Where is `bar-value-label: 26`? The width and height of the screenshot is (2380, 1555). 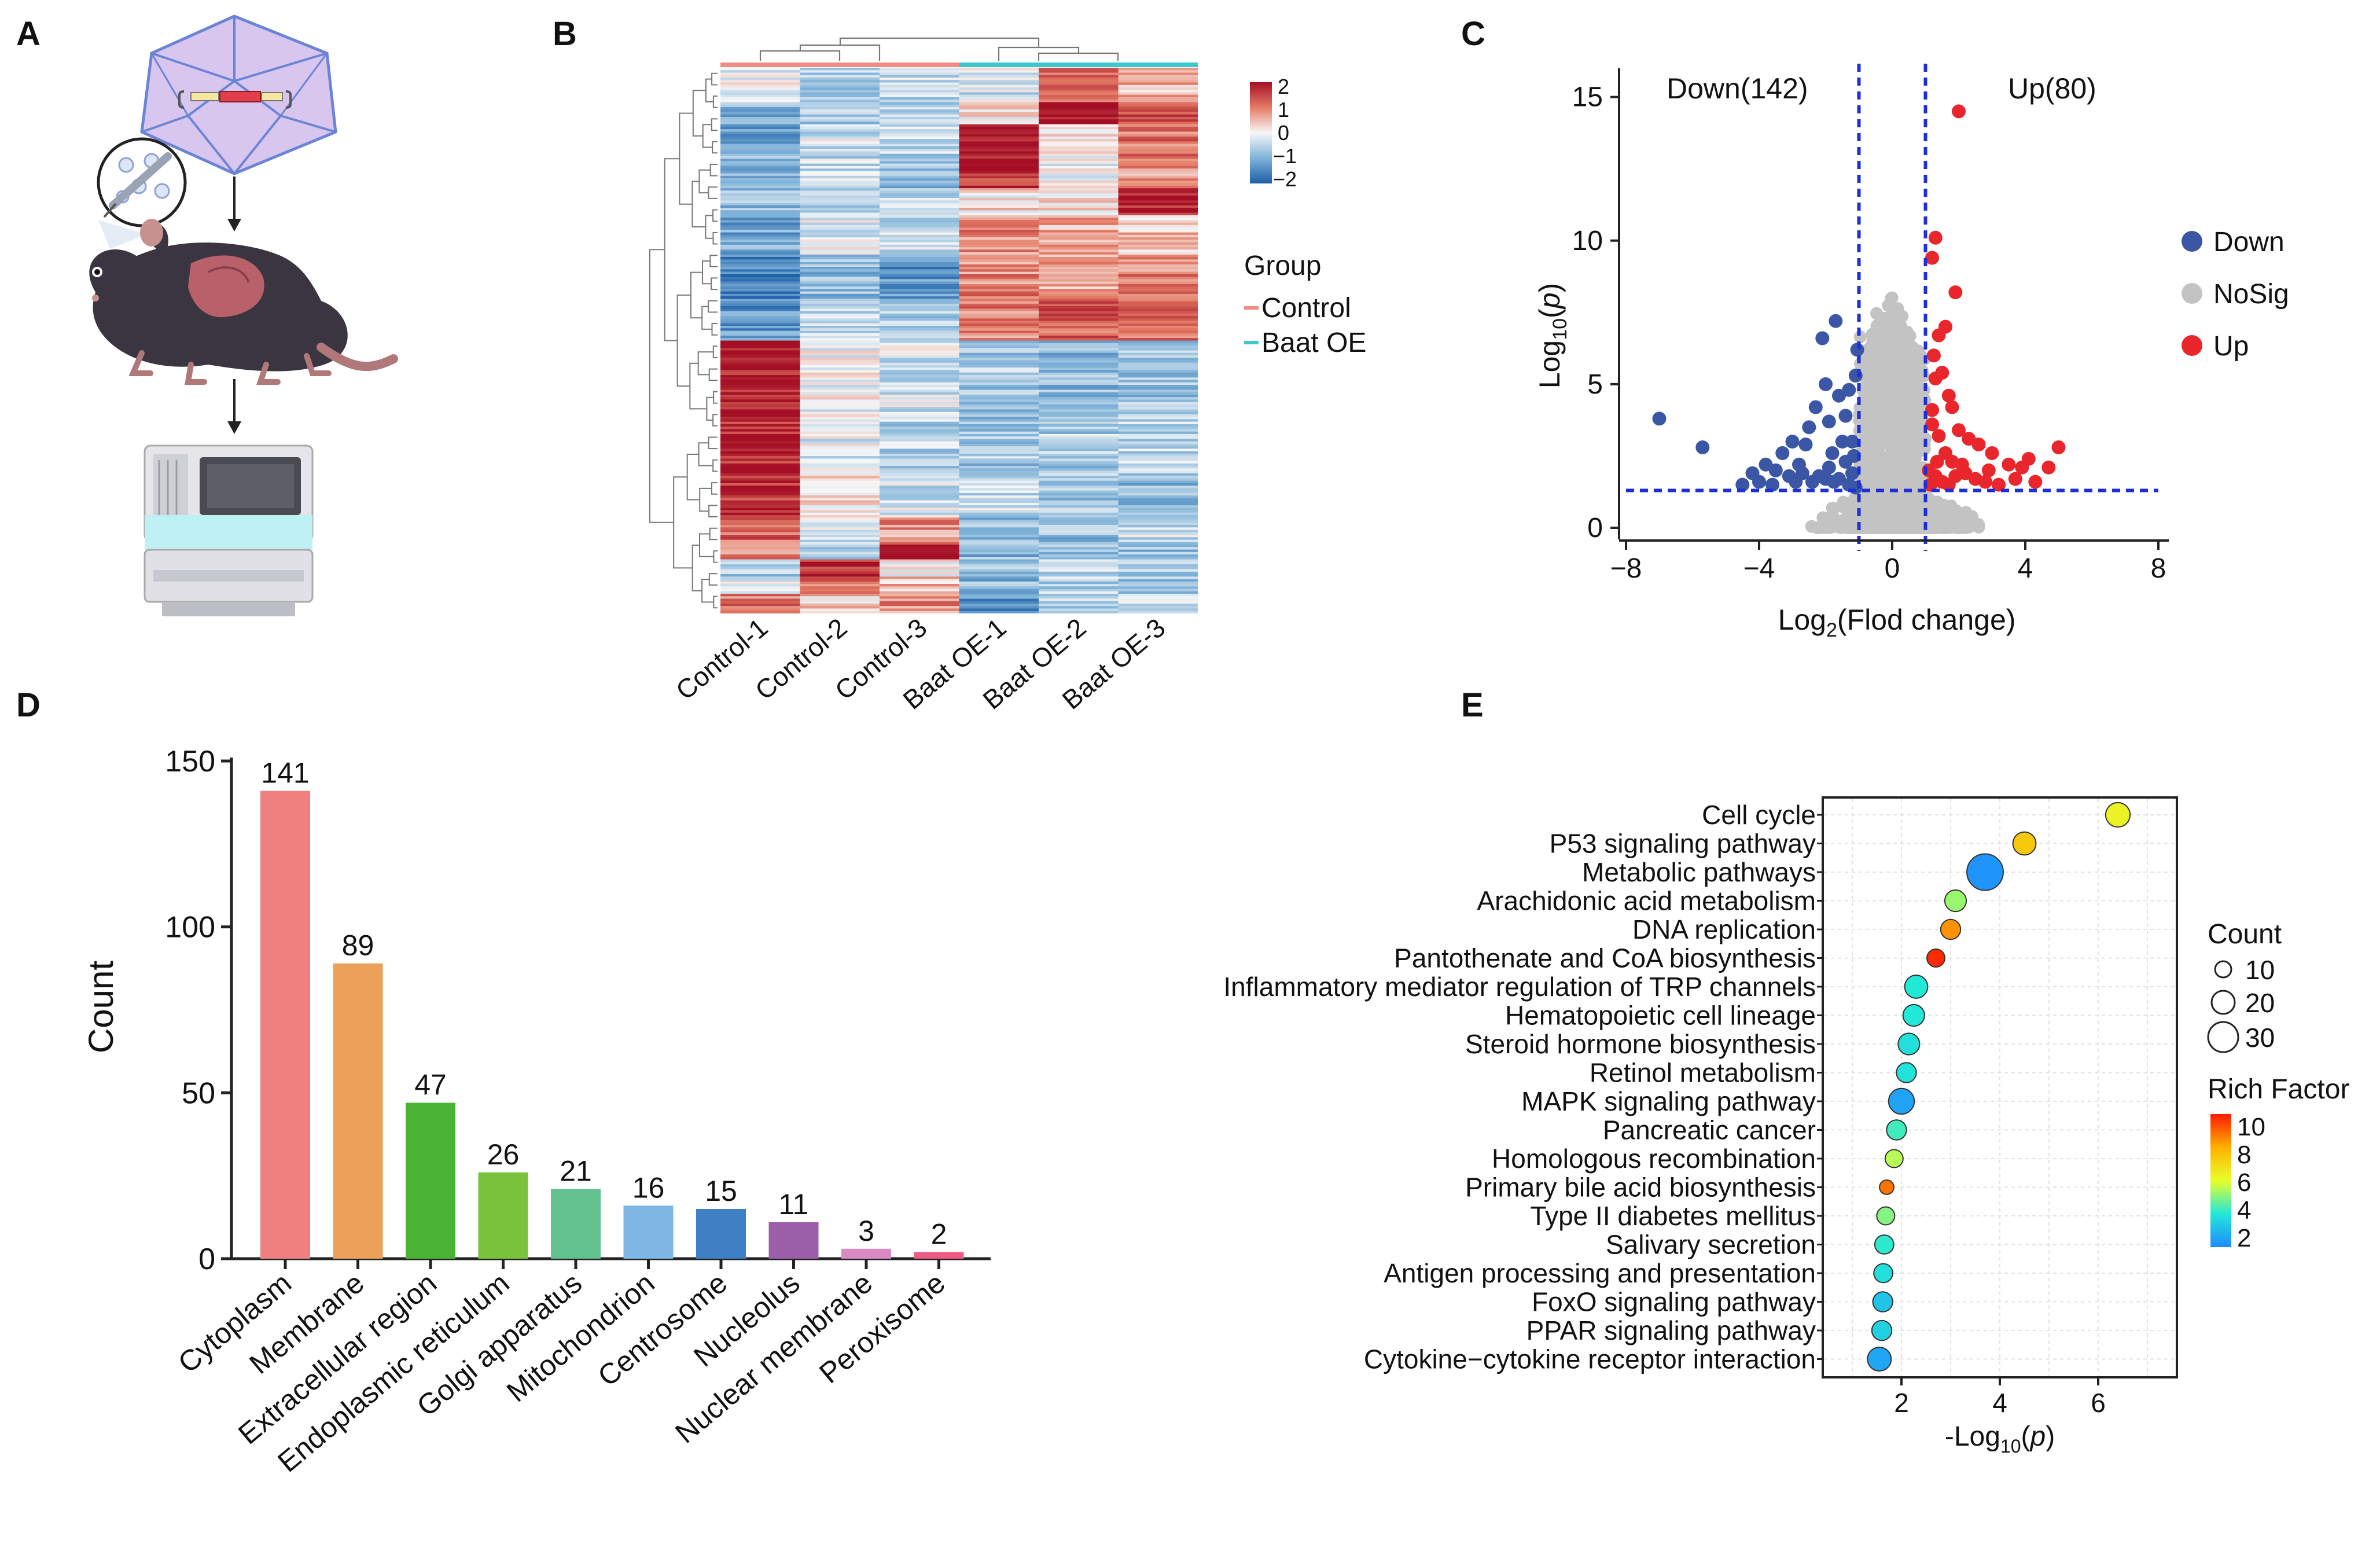
bar-value-label: 26 is located at coordinates (504, 1154).